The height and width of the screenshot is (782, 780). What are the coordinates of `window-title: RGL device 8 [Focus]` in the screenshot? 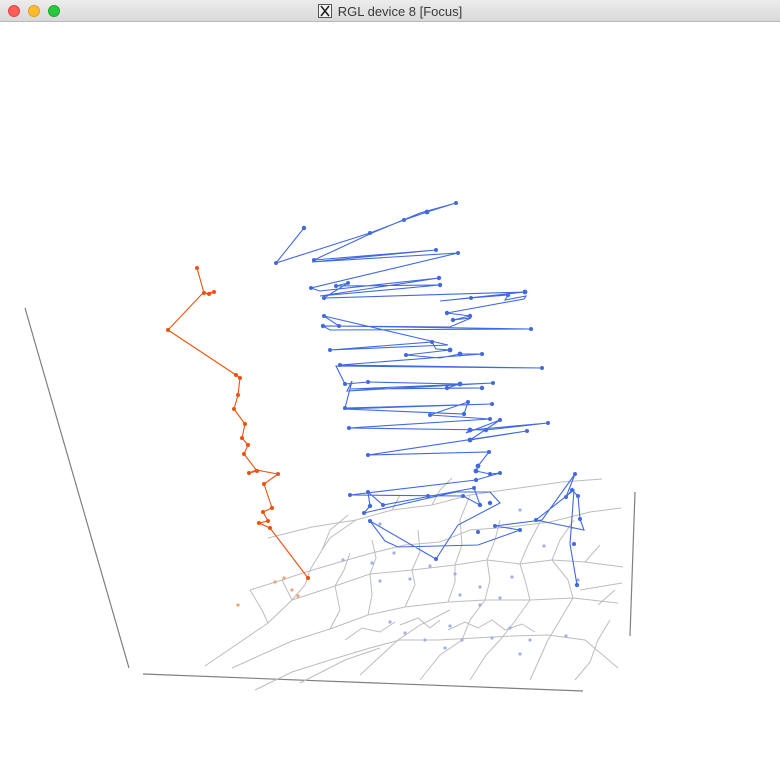 It's located at (400, 11).